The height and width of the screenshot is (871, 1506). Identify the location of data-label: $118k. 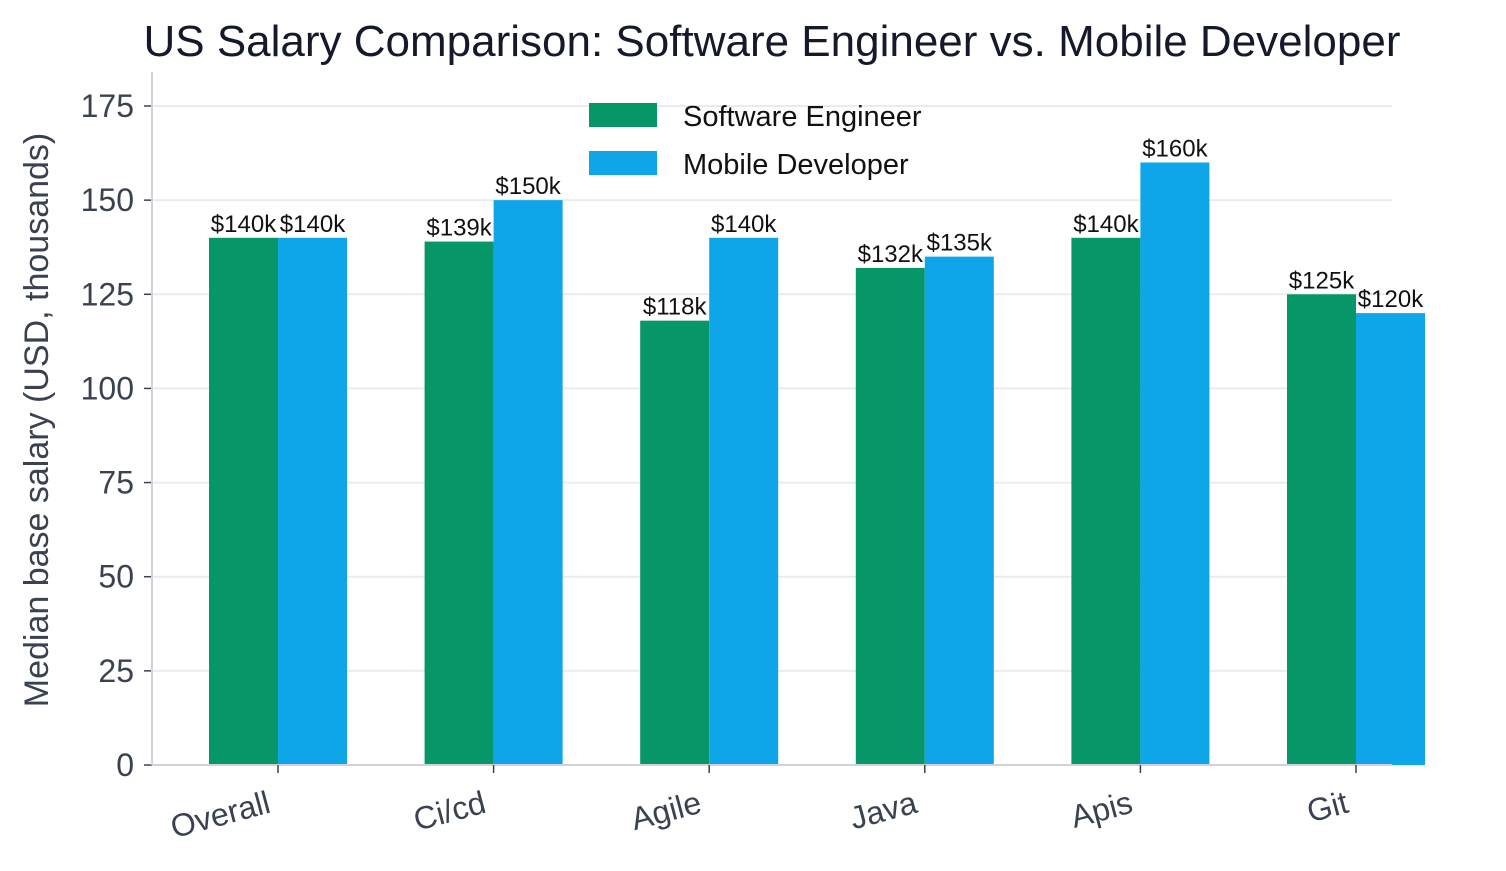
(675, 307).